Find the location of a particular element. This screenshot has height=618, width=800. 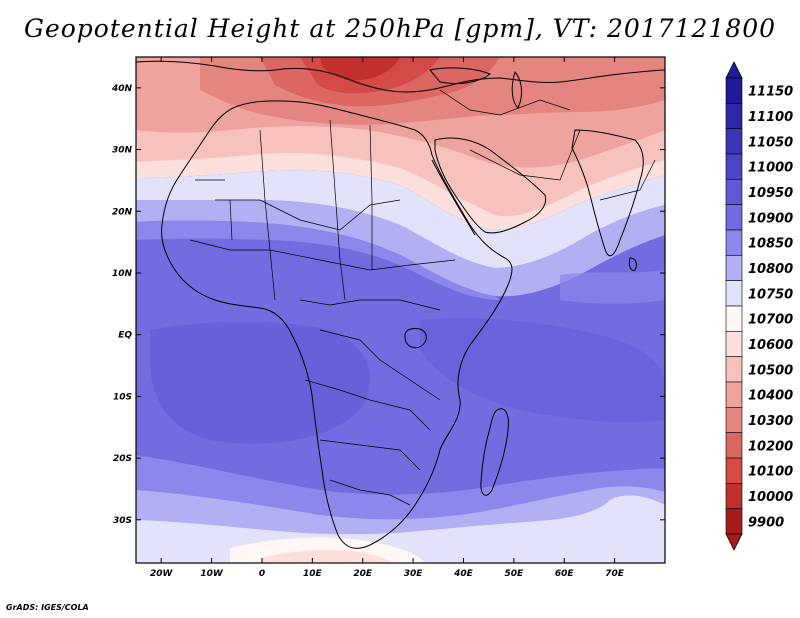

colorbar-label: 10850 is located at coordinates (770, 244).